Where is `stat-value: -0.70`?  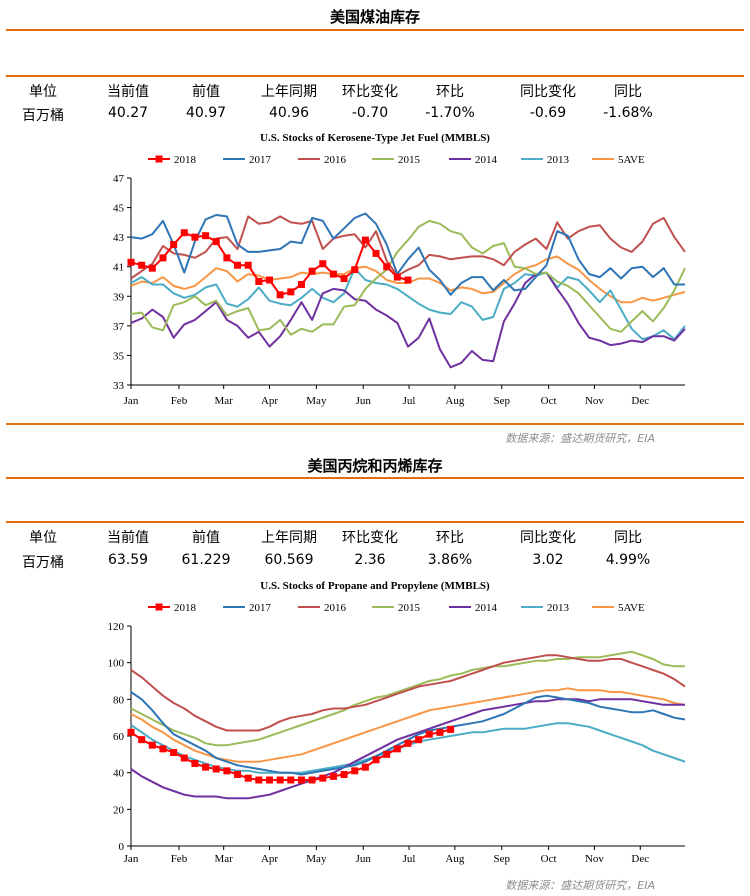 stat-value: -0.70 is located at coordinates (370, 113).